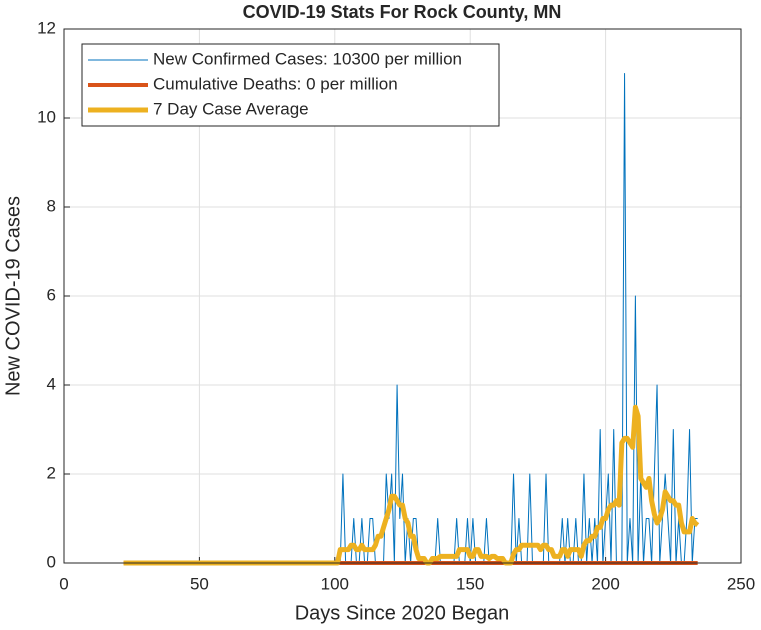  Describe the element at coordinates (51, 561) in the screenshot. I see `y-tick-label: 0` at that location.